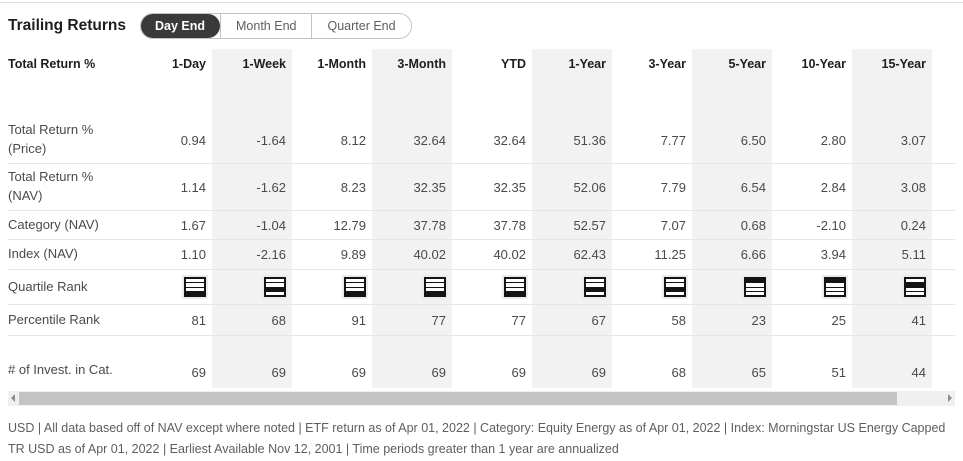 The image size is (963, 461). I want to click on column-header: 1-Year, so click(572, 64).